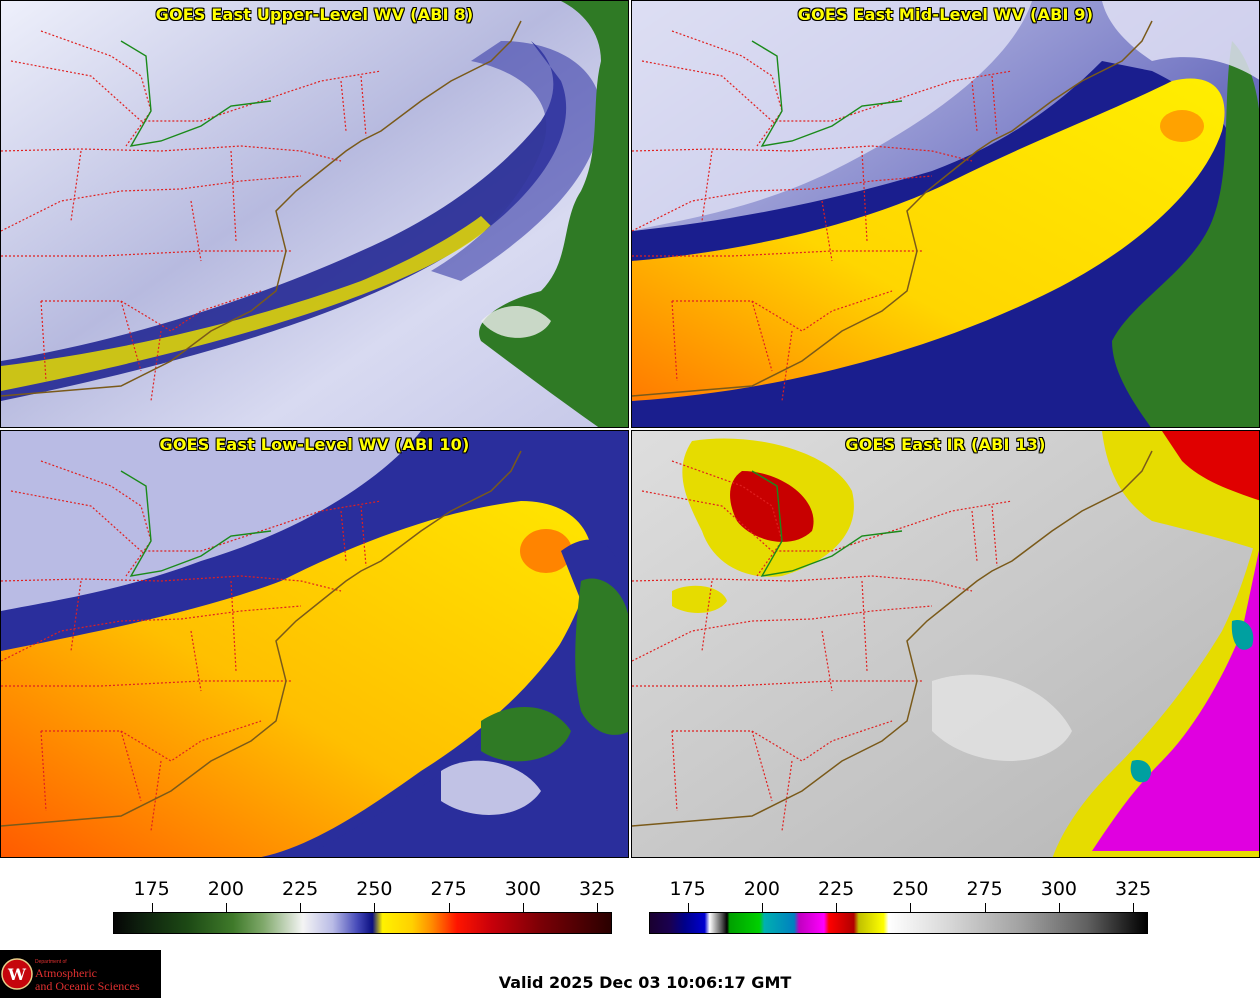  Describe the element at coordinates (910, 889) in the screenshot. I see `colorbar-ir-tick-label: 250` at that location.